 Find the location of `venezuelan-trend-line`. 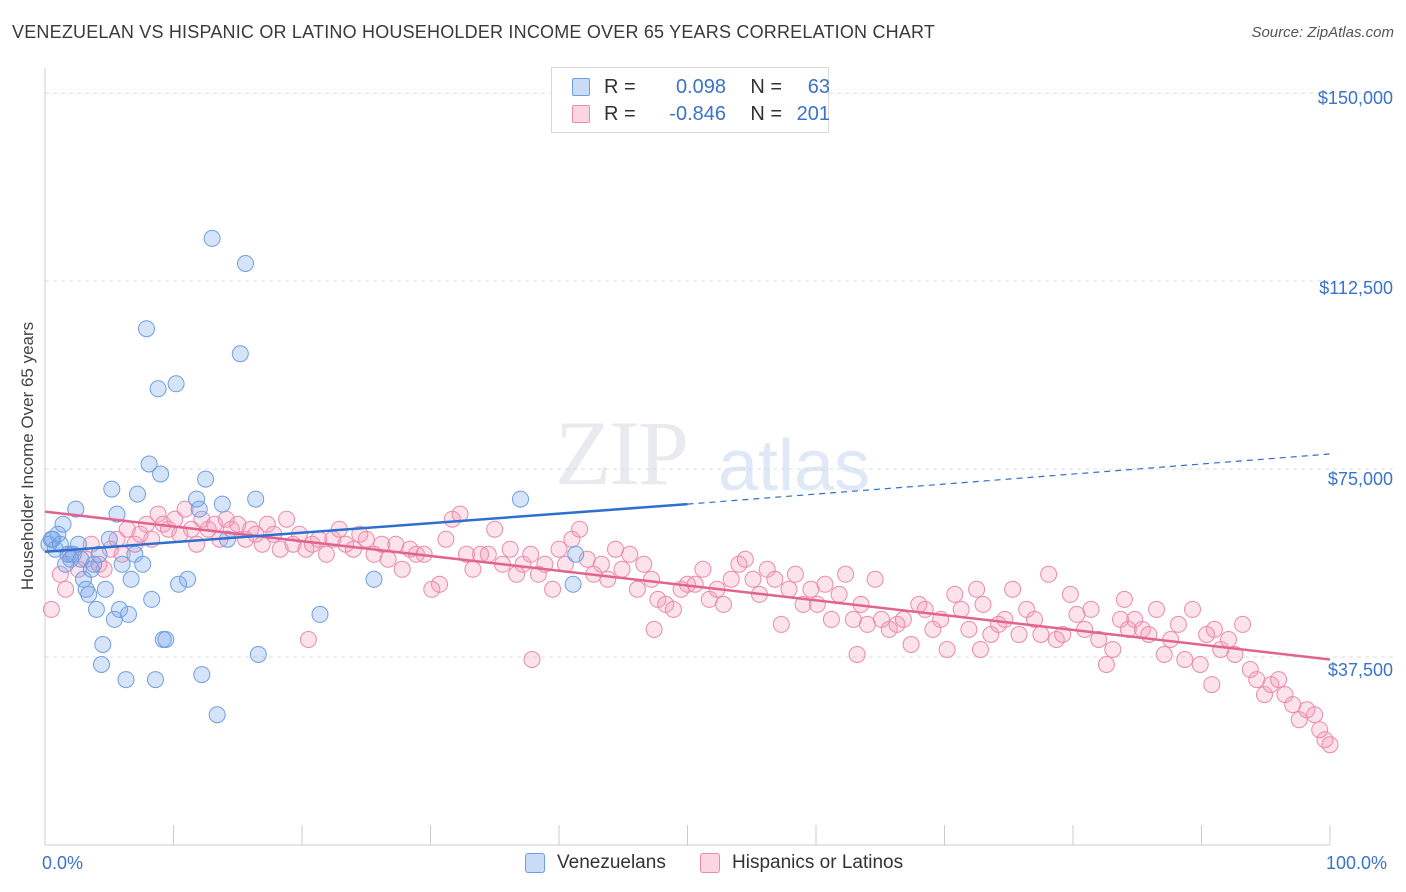

venezuelan-trend-line is located at coordinates (366, 527).